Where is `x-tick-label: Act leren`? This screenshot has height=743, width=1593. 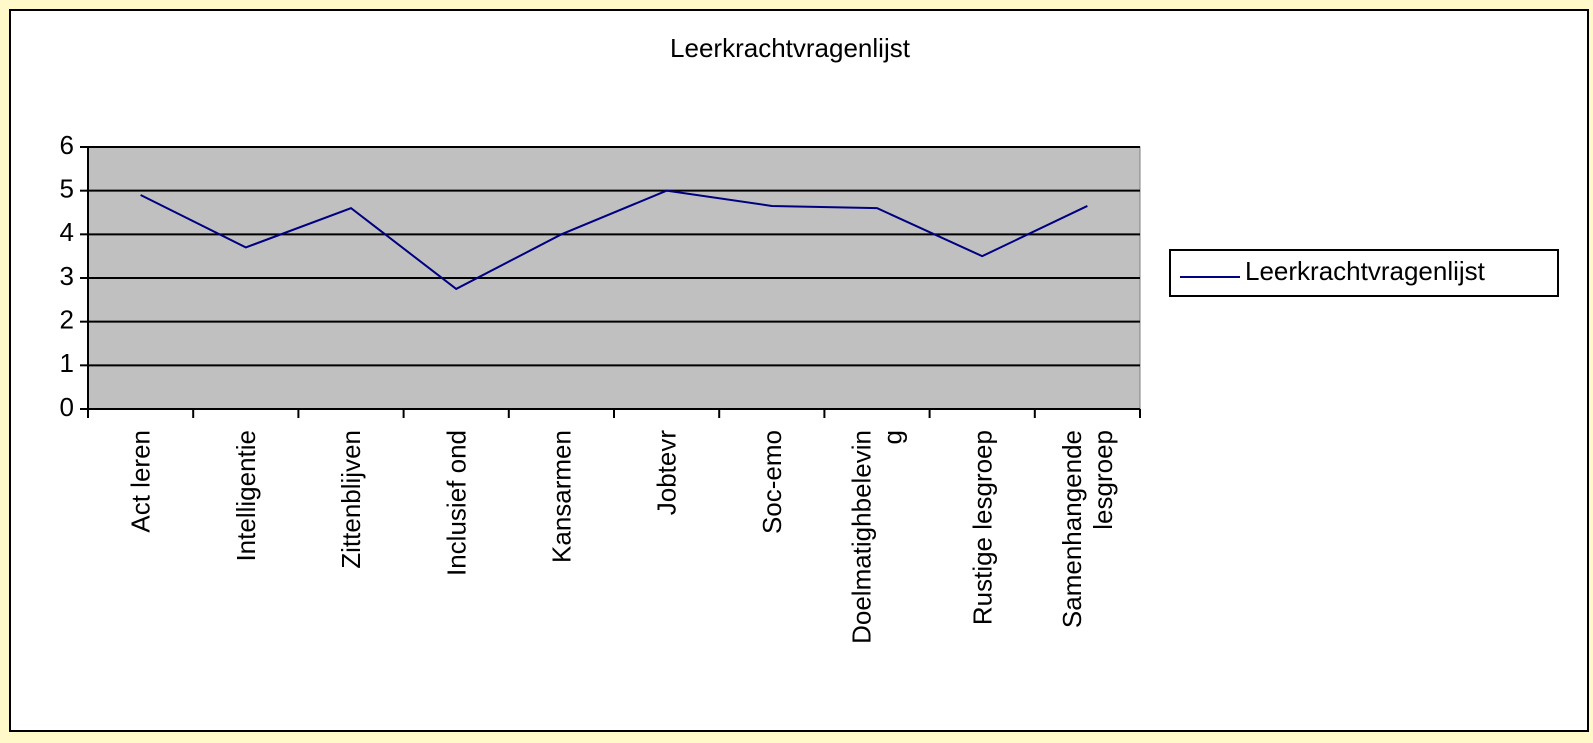
x-tick-label: Act leren is located at coordinates (141, 481).